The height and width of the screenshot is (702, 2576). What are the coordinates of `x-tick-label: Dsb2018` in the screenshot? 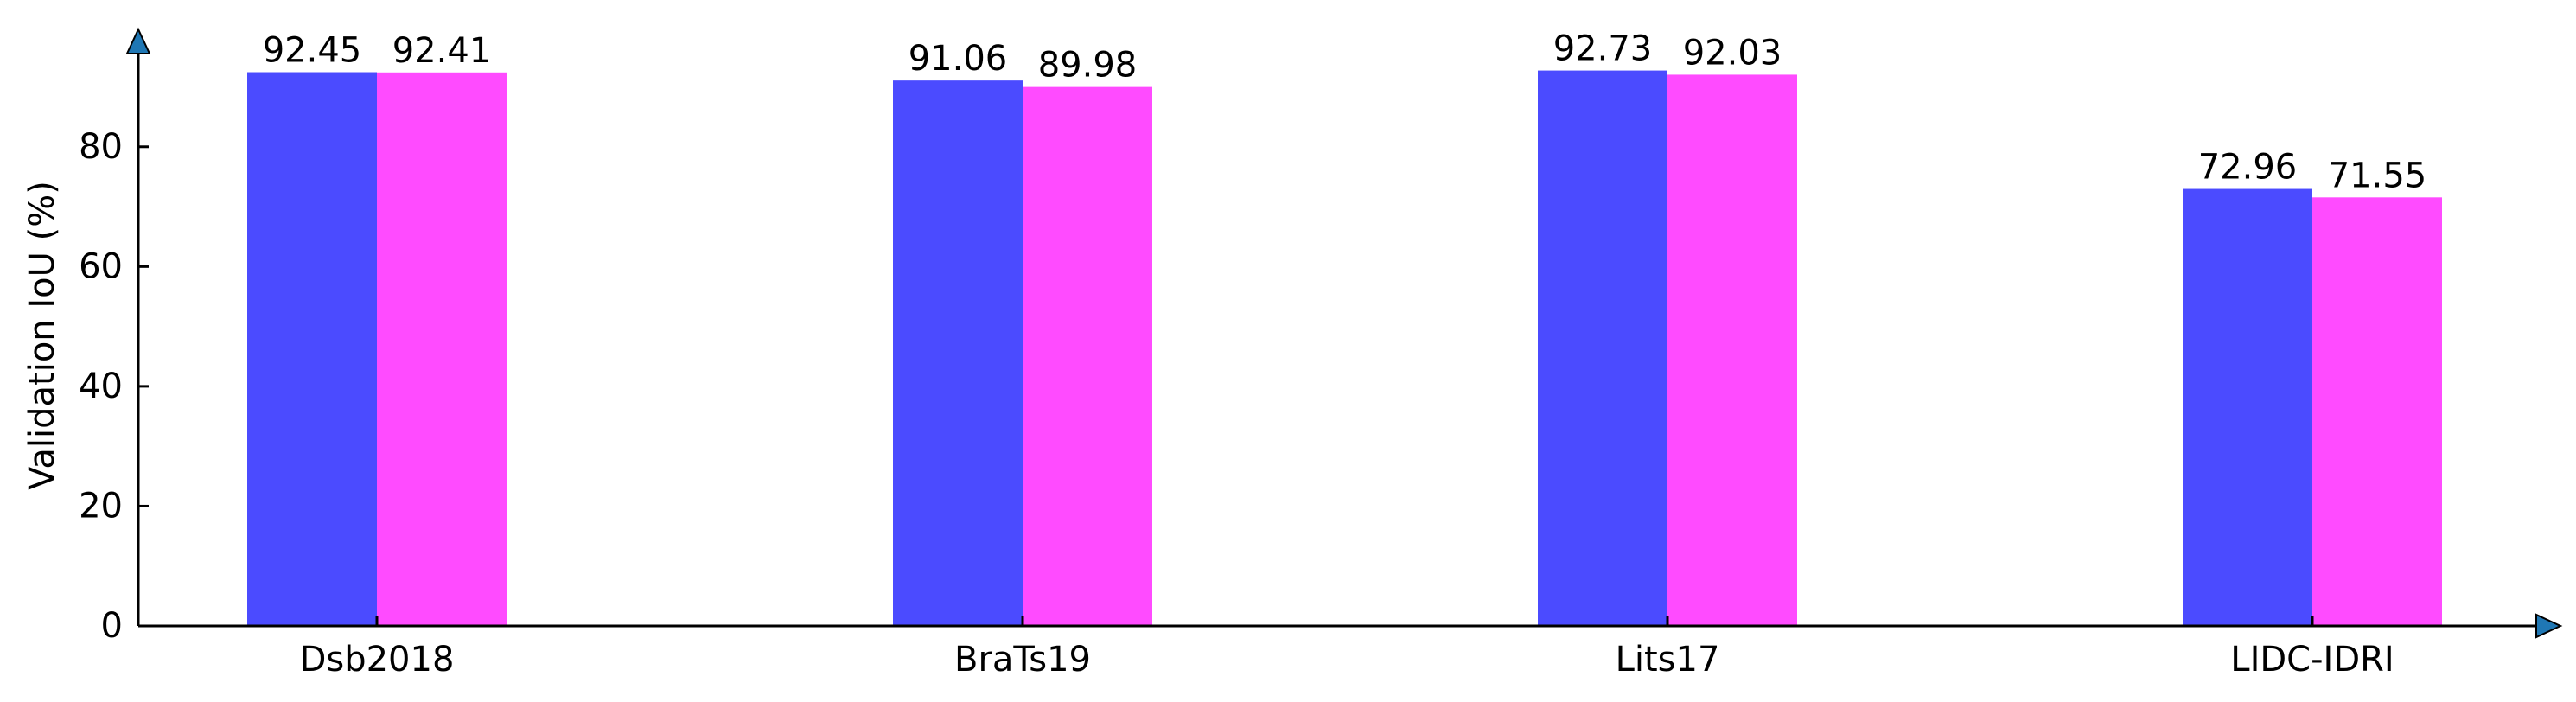 It's located at (377, 660).